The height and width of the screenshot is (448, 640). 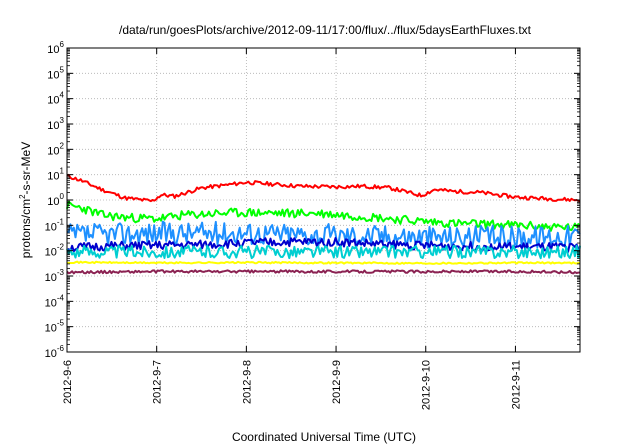 I want to click on y-axis-label: protons/cm2-s-sr-MeV, so click(x=25, y=200).